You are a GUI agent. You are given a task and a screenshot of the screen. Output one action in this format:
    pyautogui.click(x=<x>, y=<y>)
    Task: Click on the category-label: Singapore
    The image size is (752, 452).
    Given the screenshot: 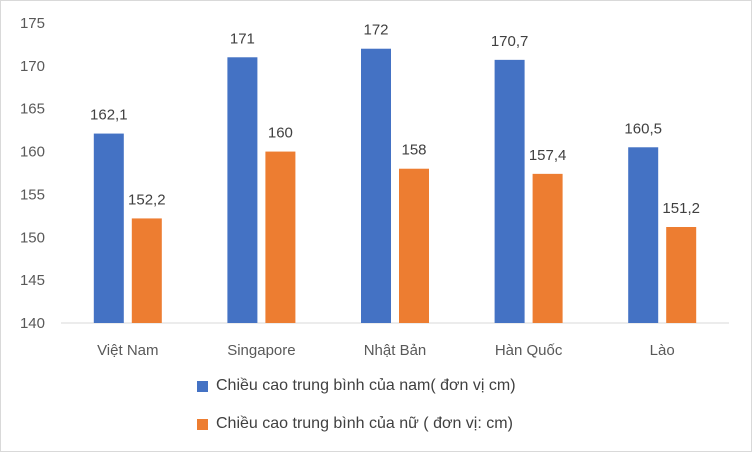 What is the action you would take?
    pyautogui.click(x=261, y=350)
    